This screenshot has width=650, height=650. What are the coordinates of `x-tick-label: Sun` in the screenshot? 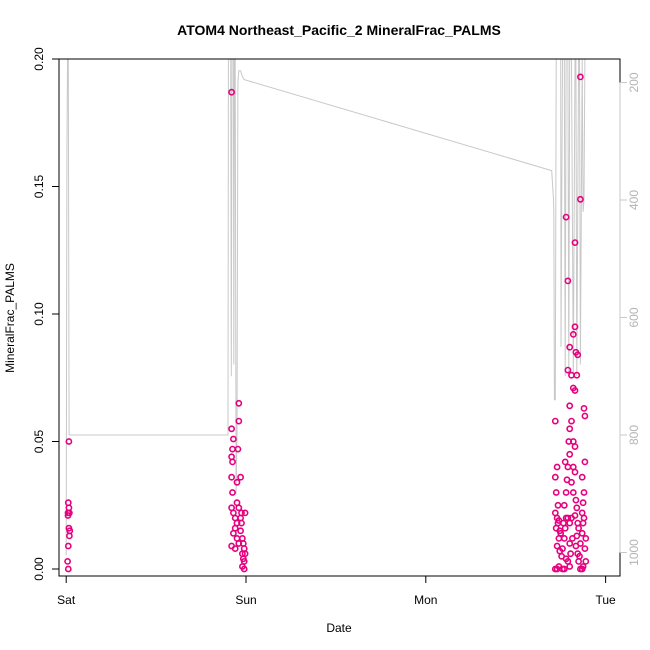 It's located at (245, 600).